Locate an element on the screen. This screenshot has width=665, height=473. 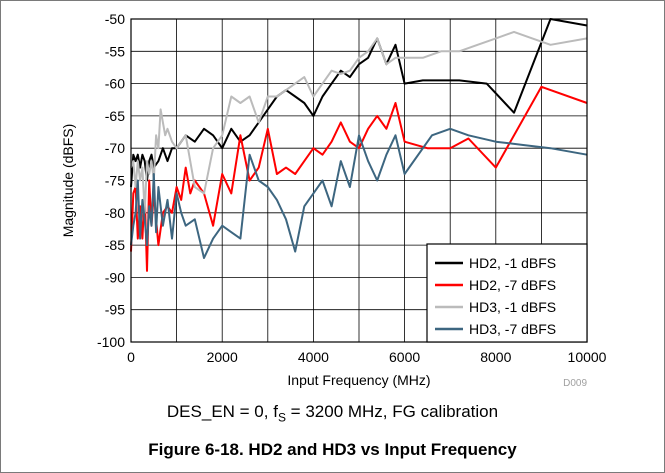
x-tick-label: 10000 is located at coordinates (587, 357).